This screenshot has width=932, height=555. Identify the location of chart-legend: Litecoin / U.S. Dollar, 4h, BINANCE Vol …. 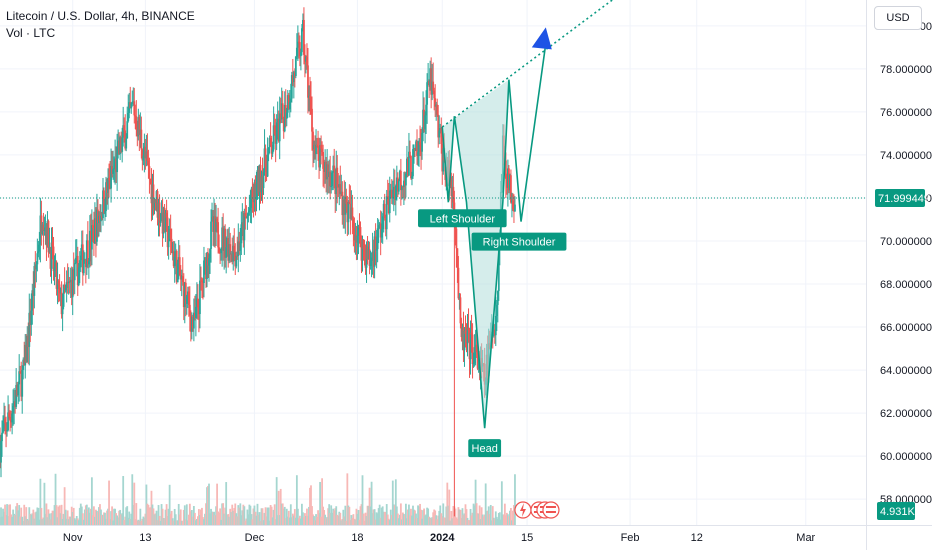
(100, 25).